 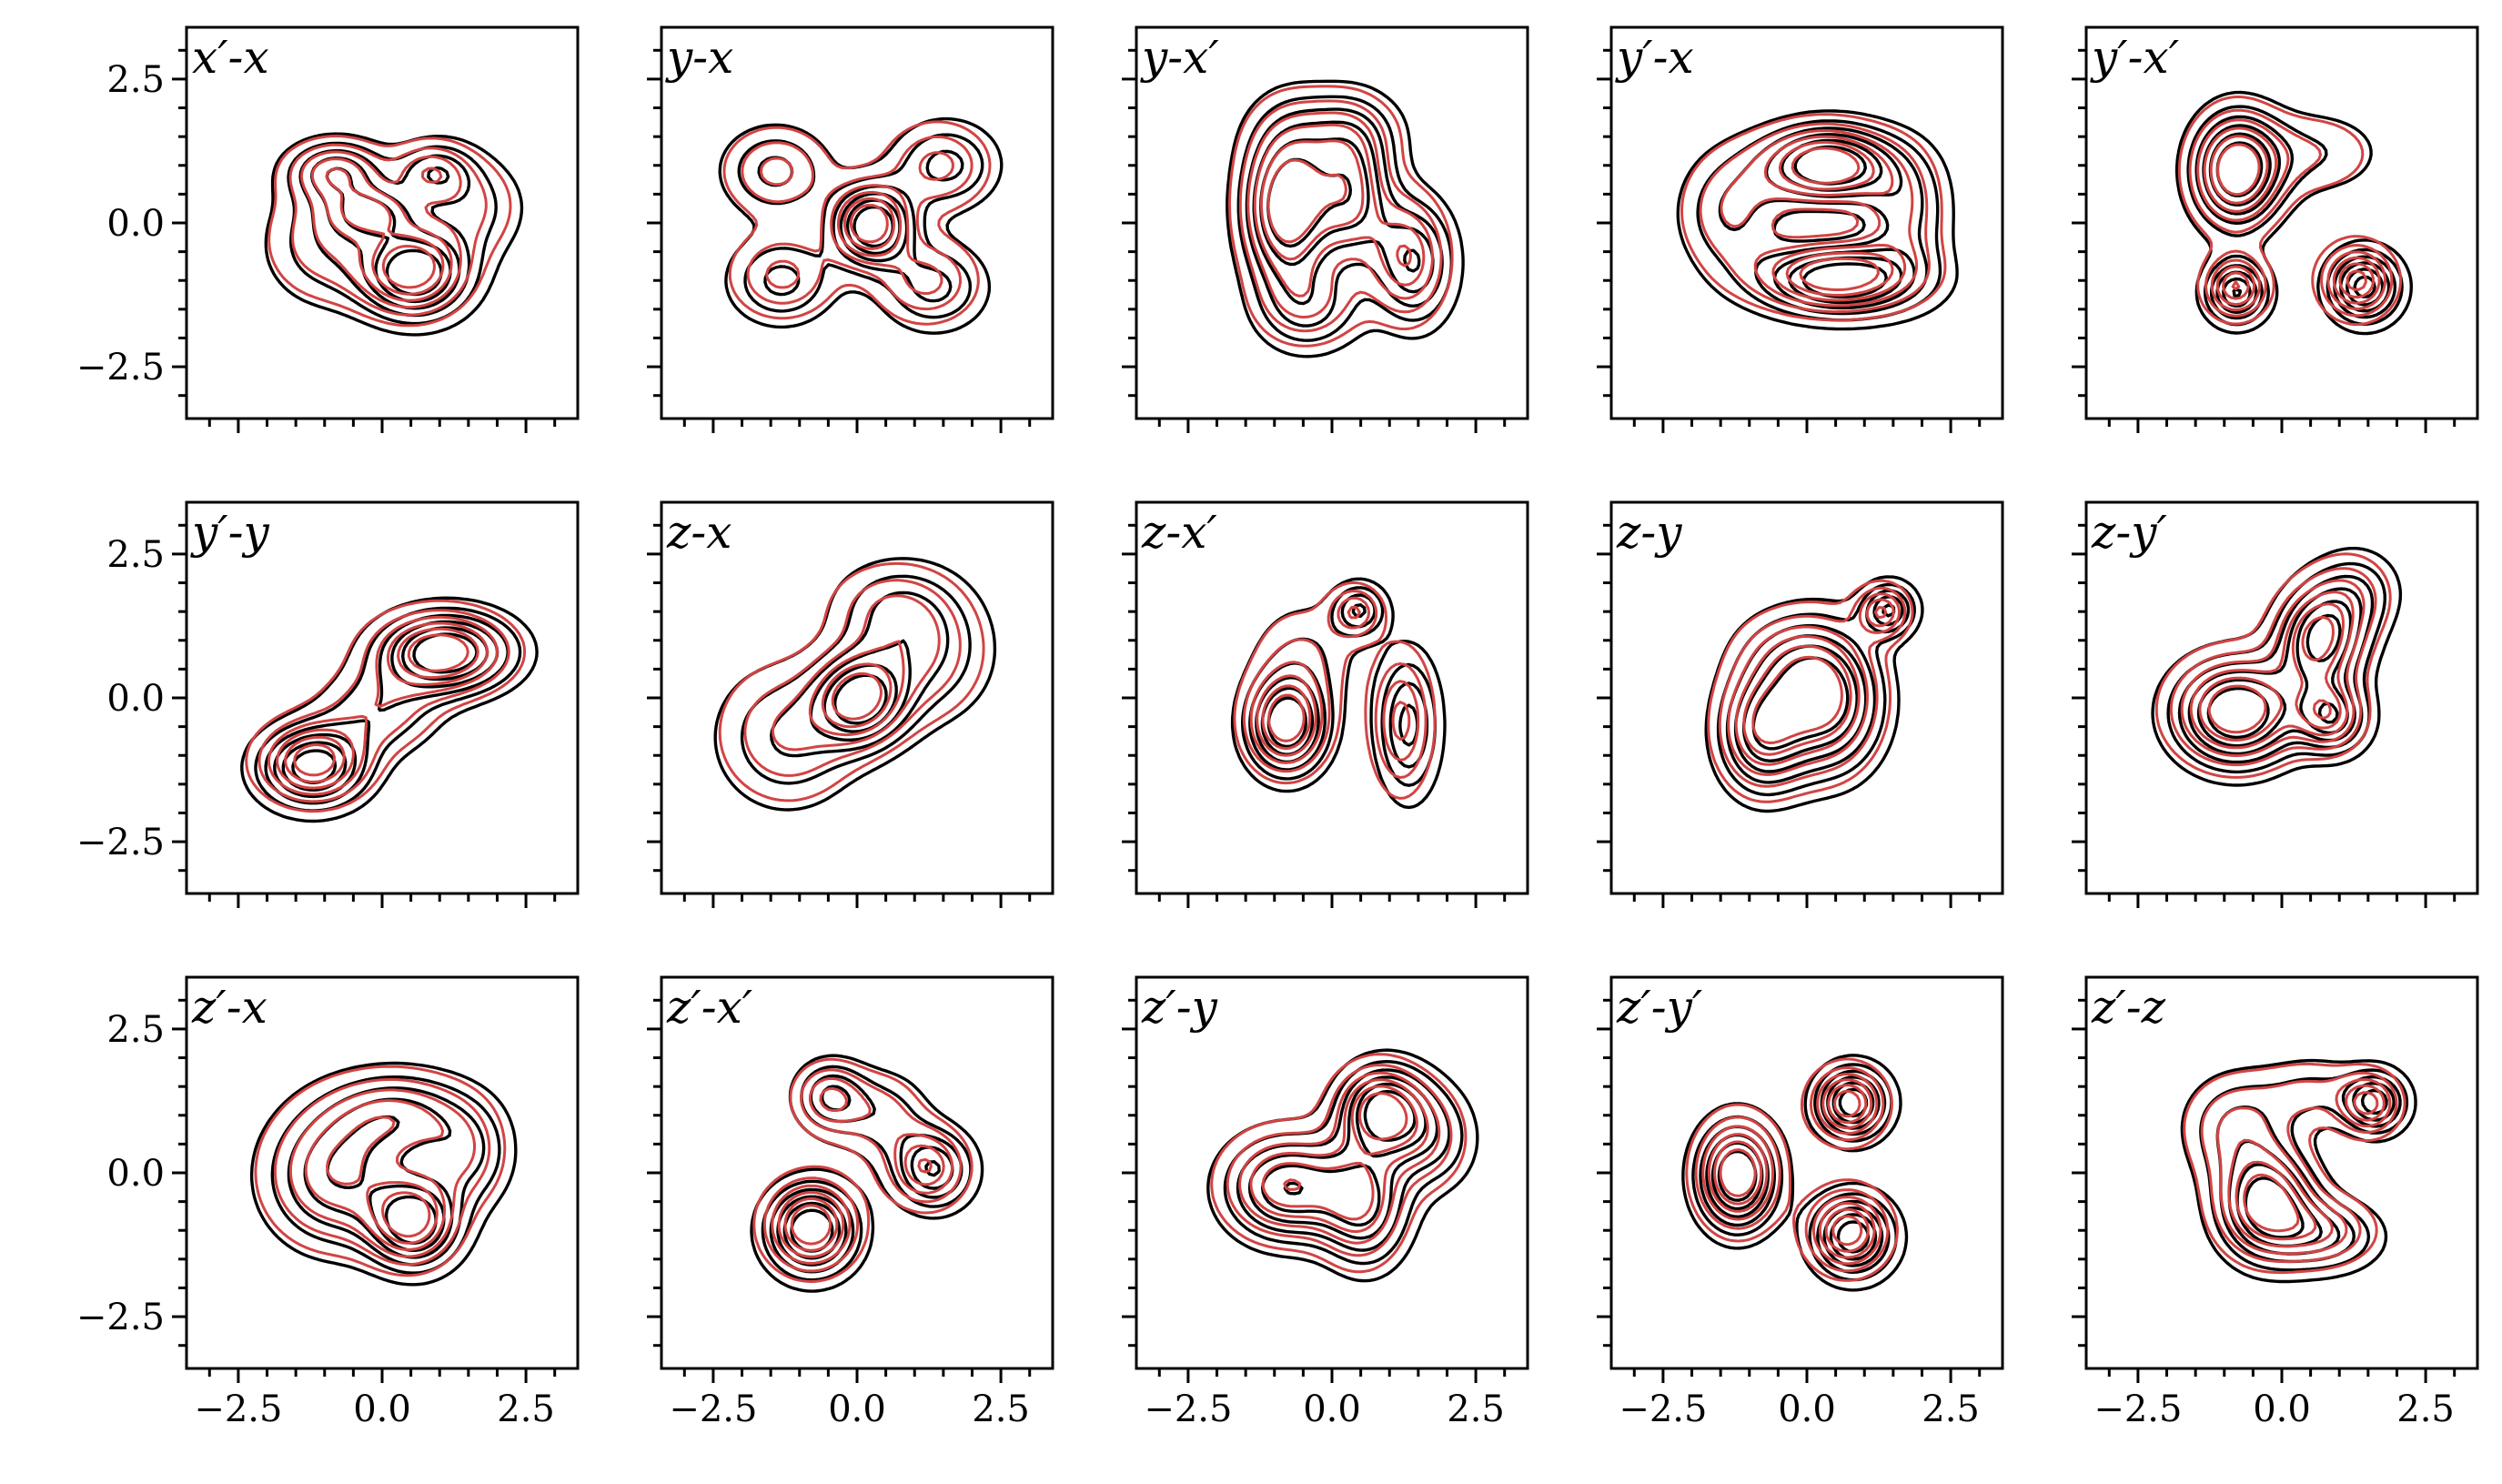 What do you see at coordinates (1179, 532) in the screenshot?
I see `panel-title: z-x′` at bounding box center [1179, 532].